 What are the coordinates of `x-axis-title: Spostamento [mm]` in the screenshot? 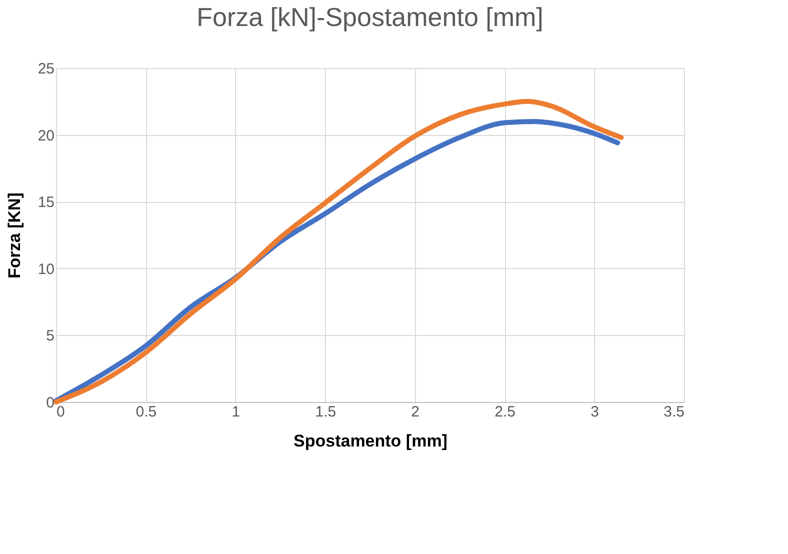 It's located at (371, 441).